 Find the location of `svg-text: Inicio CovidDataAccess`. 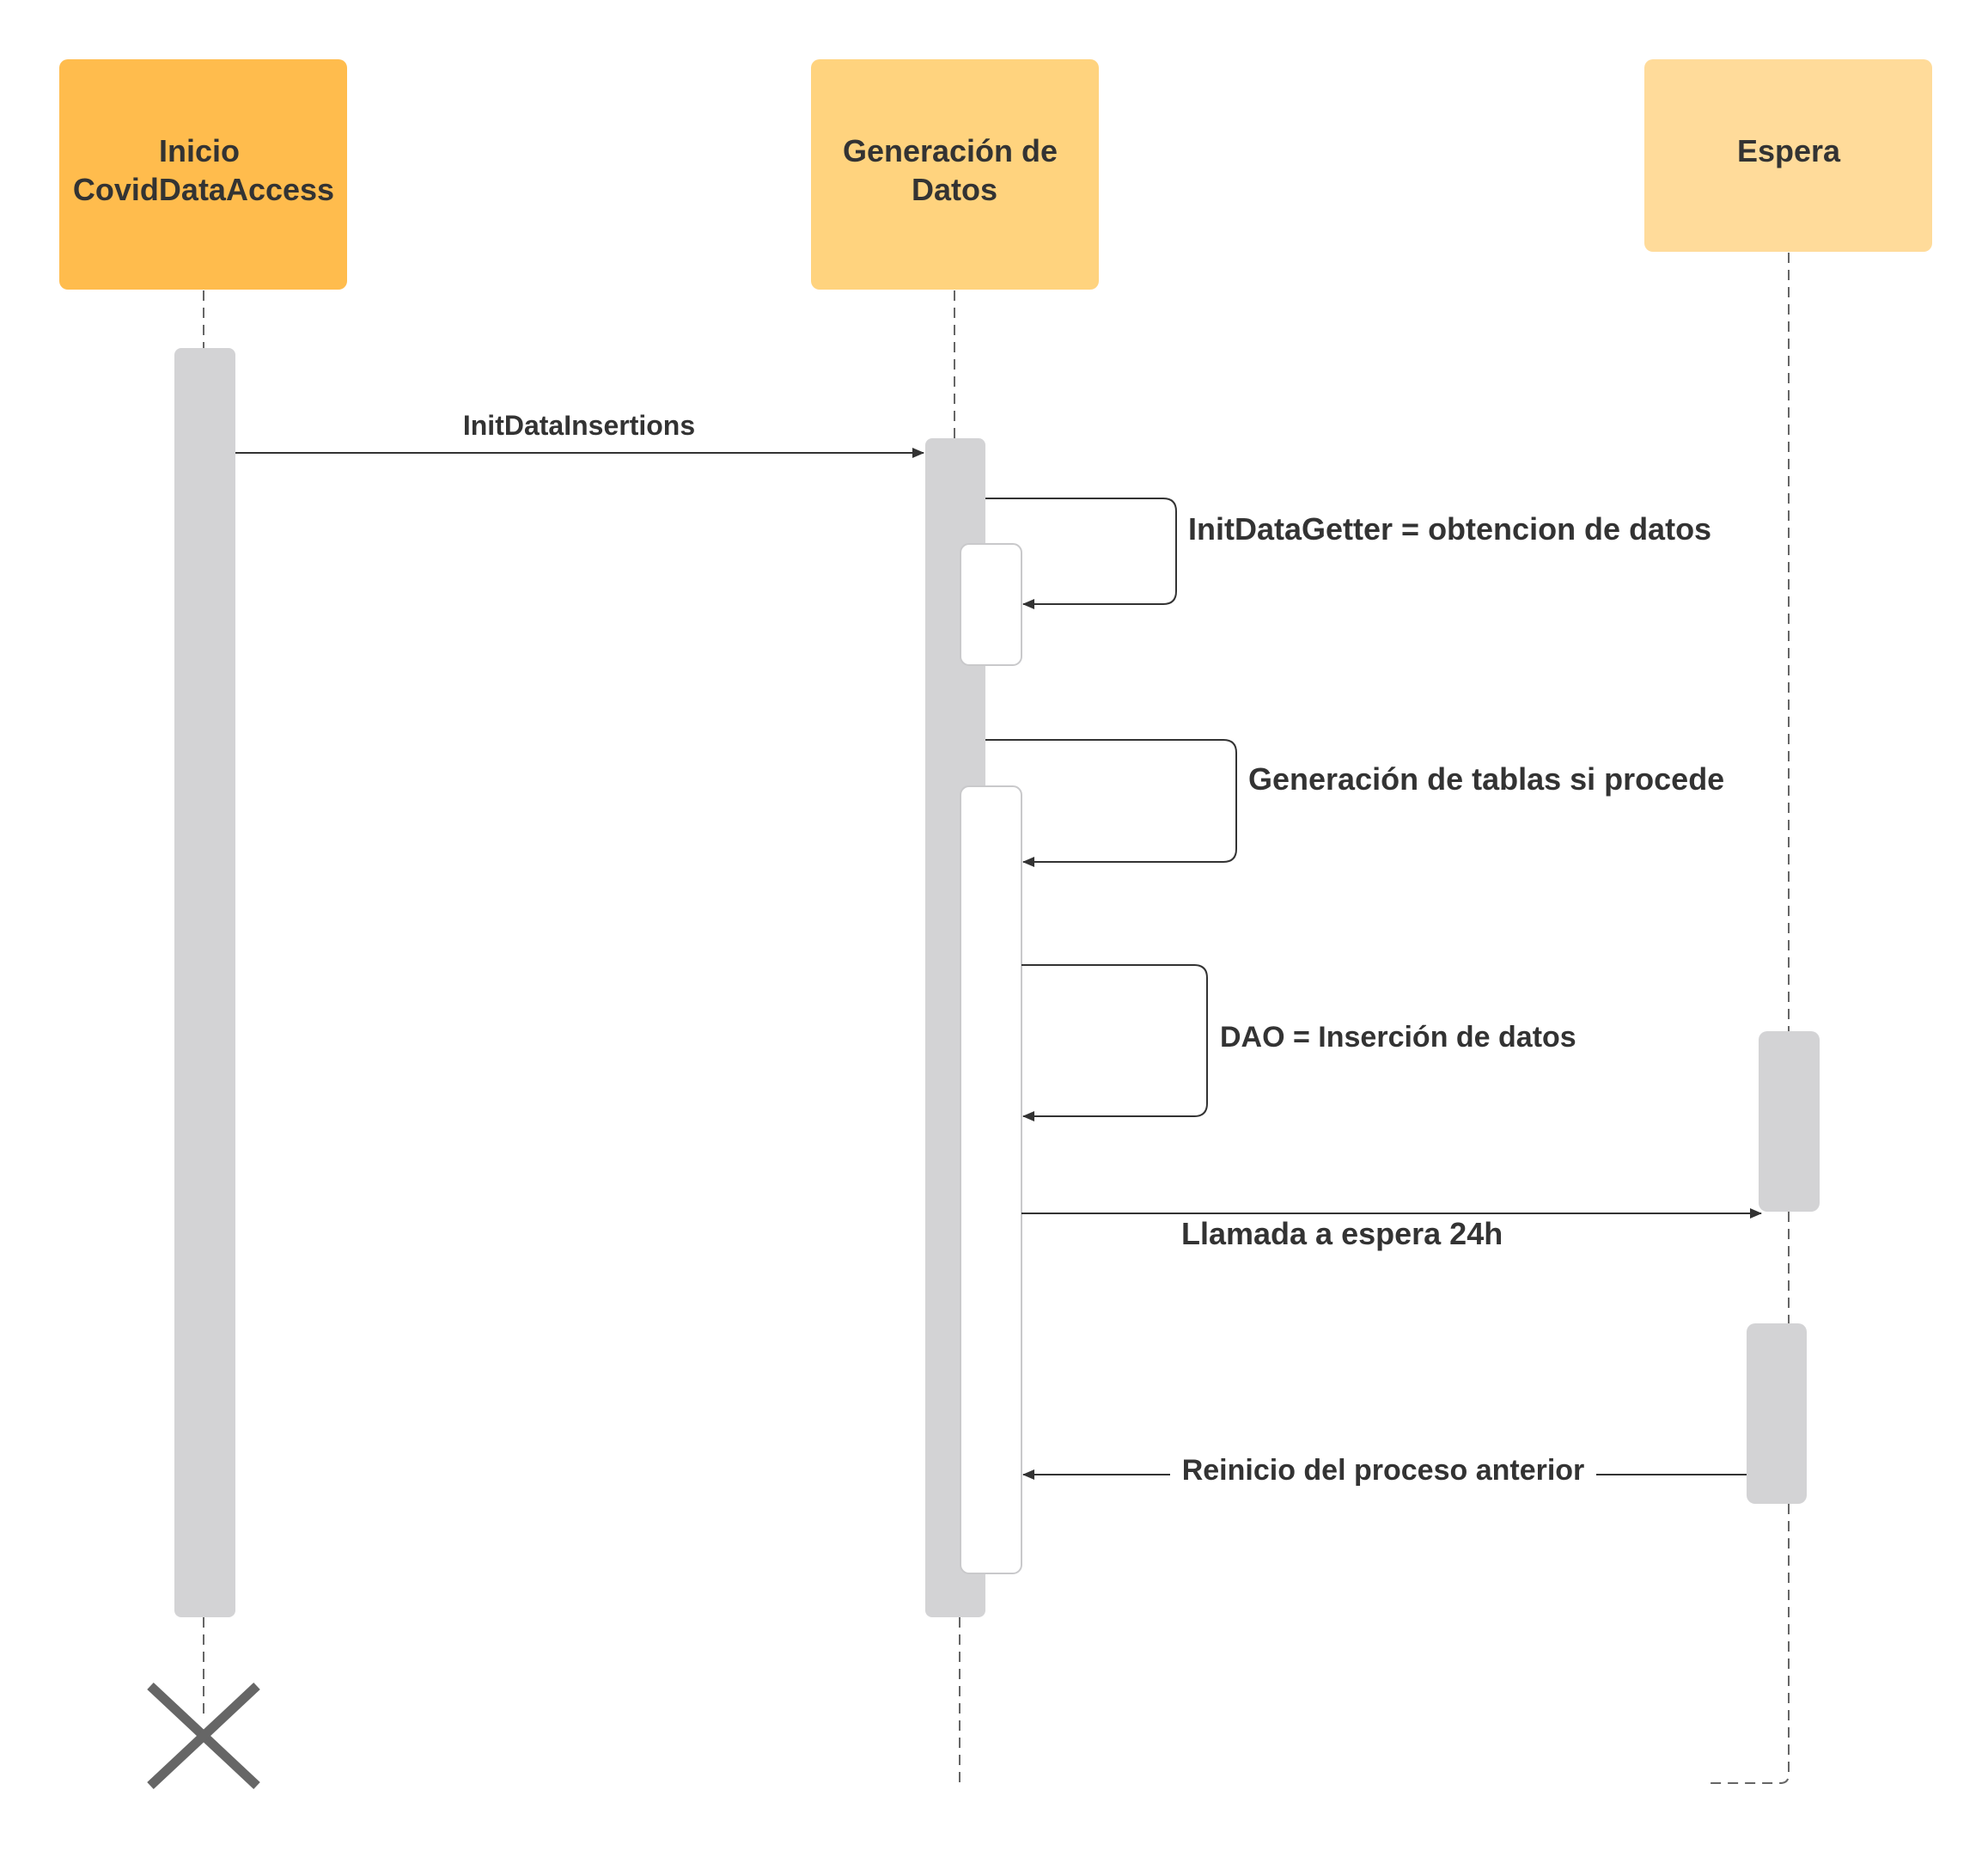

svg-text: Inicio CovidDataAccess is located at coordinates (203, 170).